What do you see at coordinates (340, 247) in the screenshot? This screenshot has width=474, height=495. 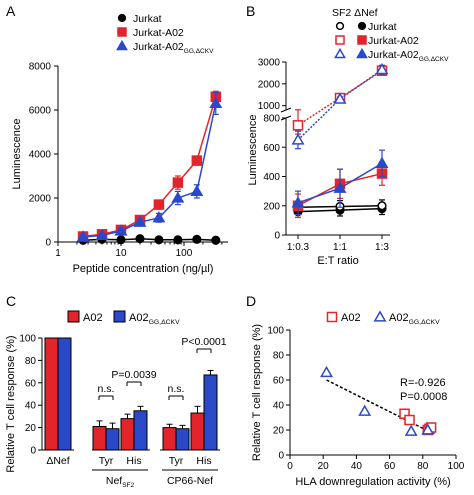 I see `panel-b-x-tick-label: 1:1` at bounding box center [340, 247].